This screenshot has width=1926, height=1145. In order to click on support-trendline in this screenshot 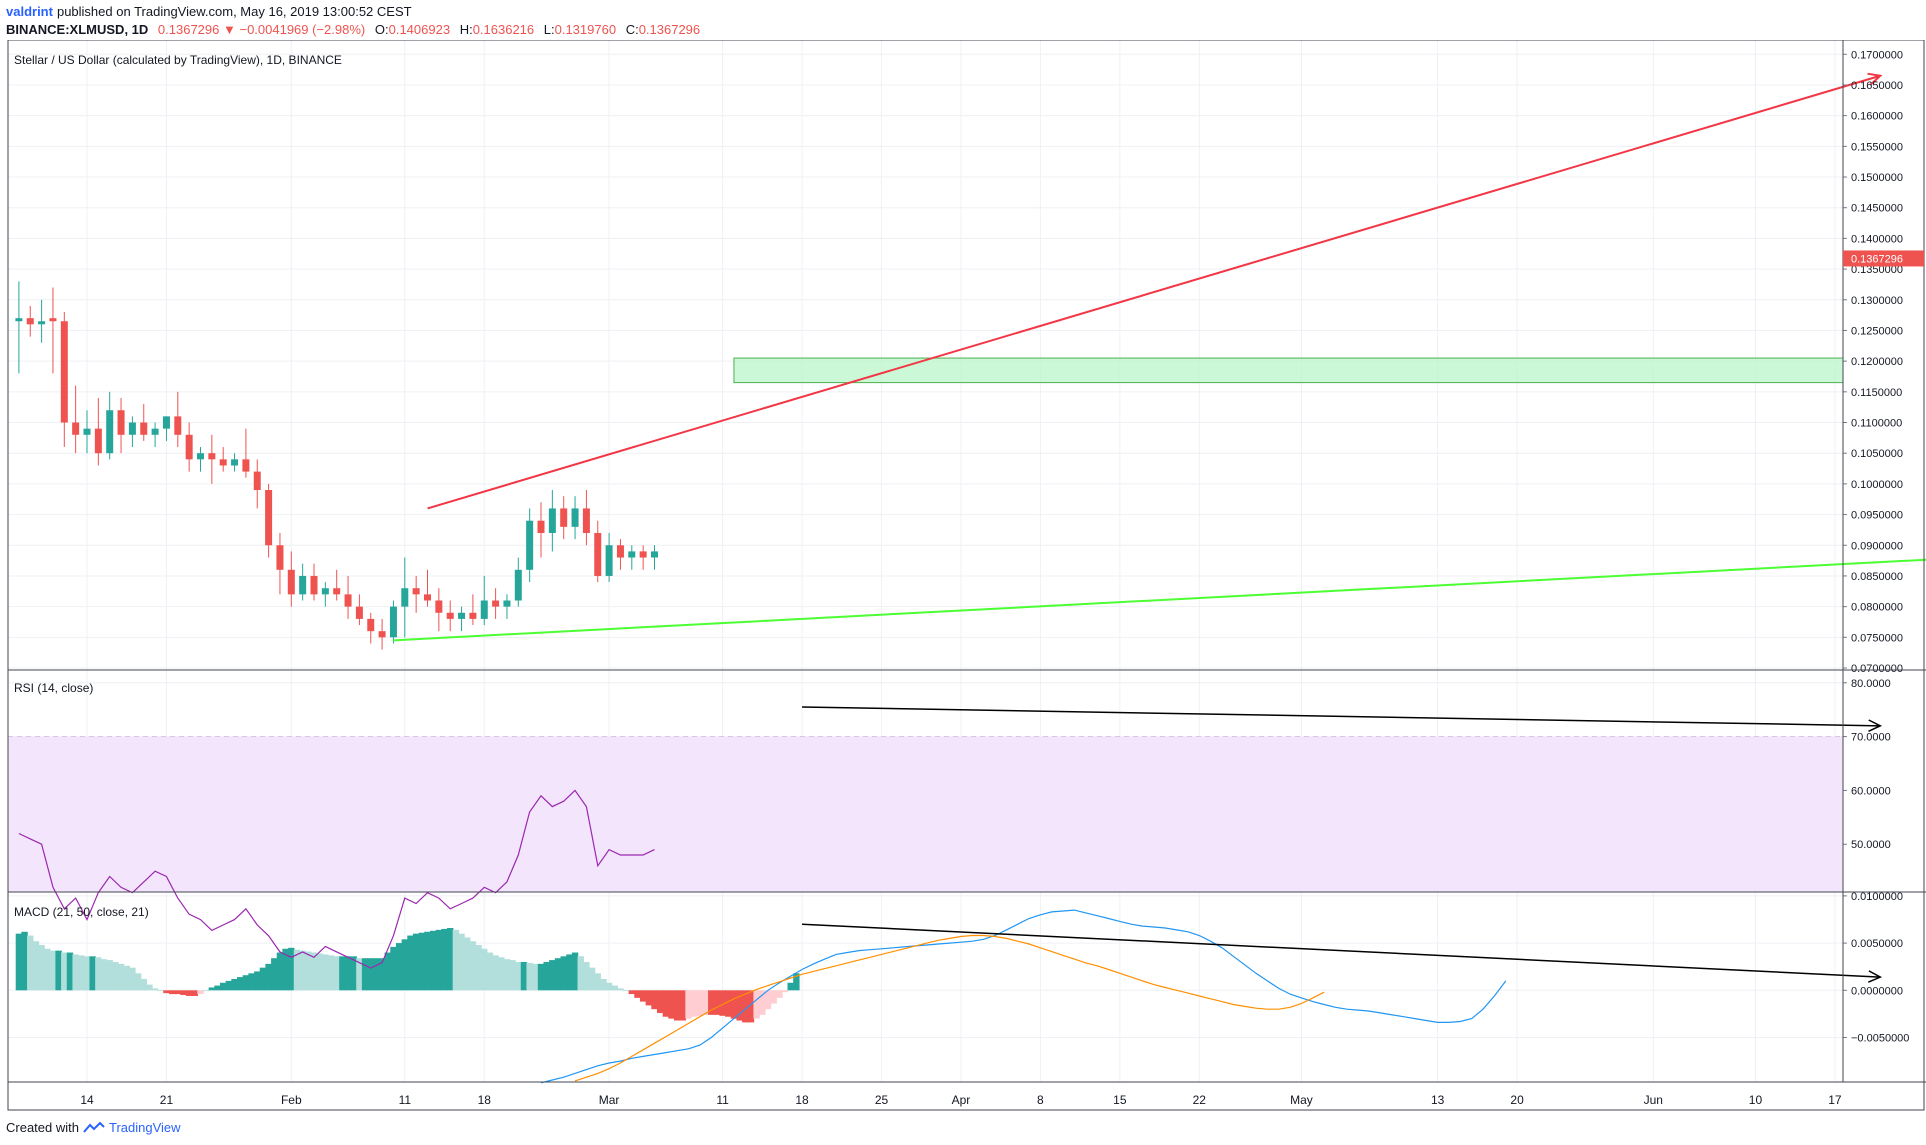, I will do `click(1159, 600)`.